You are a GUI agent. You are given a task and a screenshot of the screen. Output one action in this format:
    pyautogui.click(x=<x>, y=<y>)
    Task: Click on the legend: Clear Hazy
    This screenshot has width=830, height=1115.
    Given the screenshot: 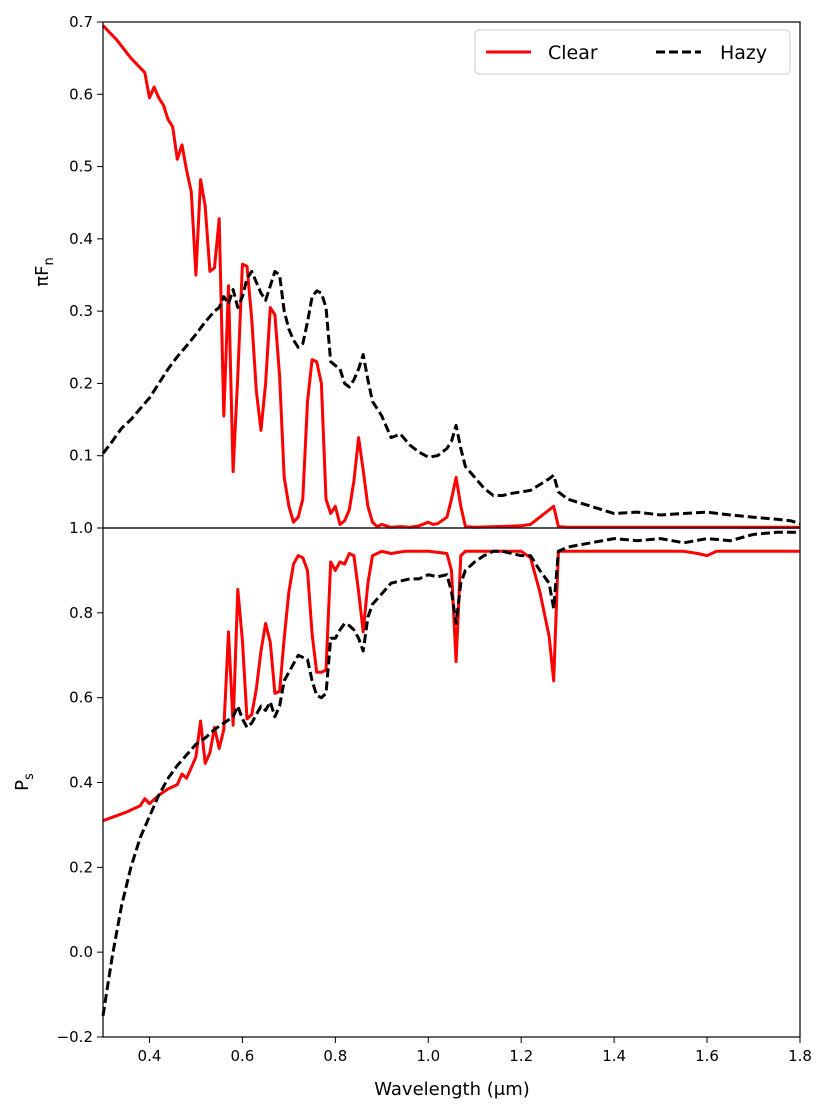 What is the action you would take?
    pyautogui.click(x=632, y=52)
    